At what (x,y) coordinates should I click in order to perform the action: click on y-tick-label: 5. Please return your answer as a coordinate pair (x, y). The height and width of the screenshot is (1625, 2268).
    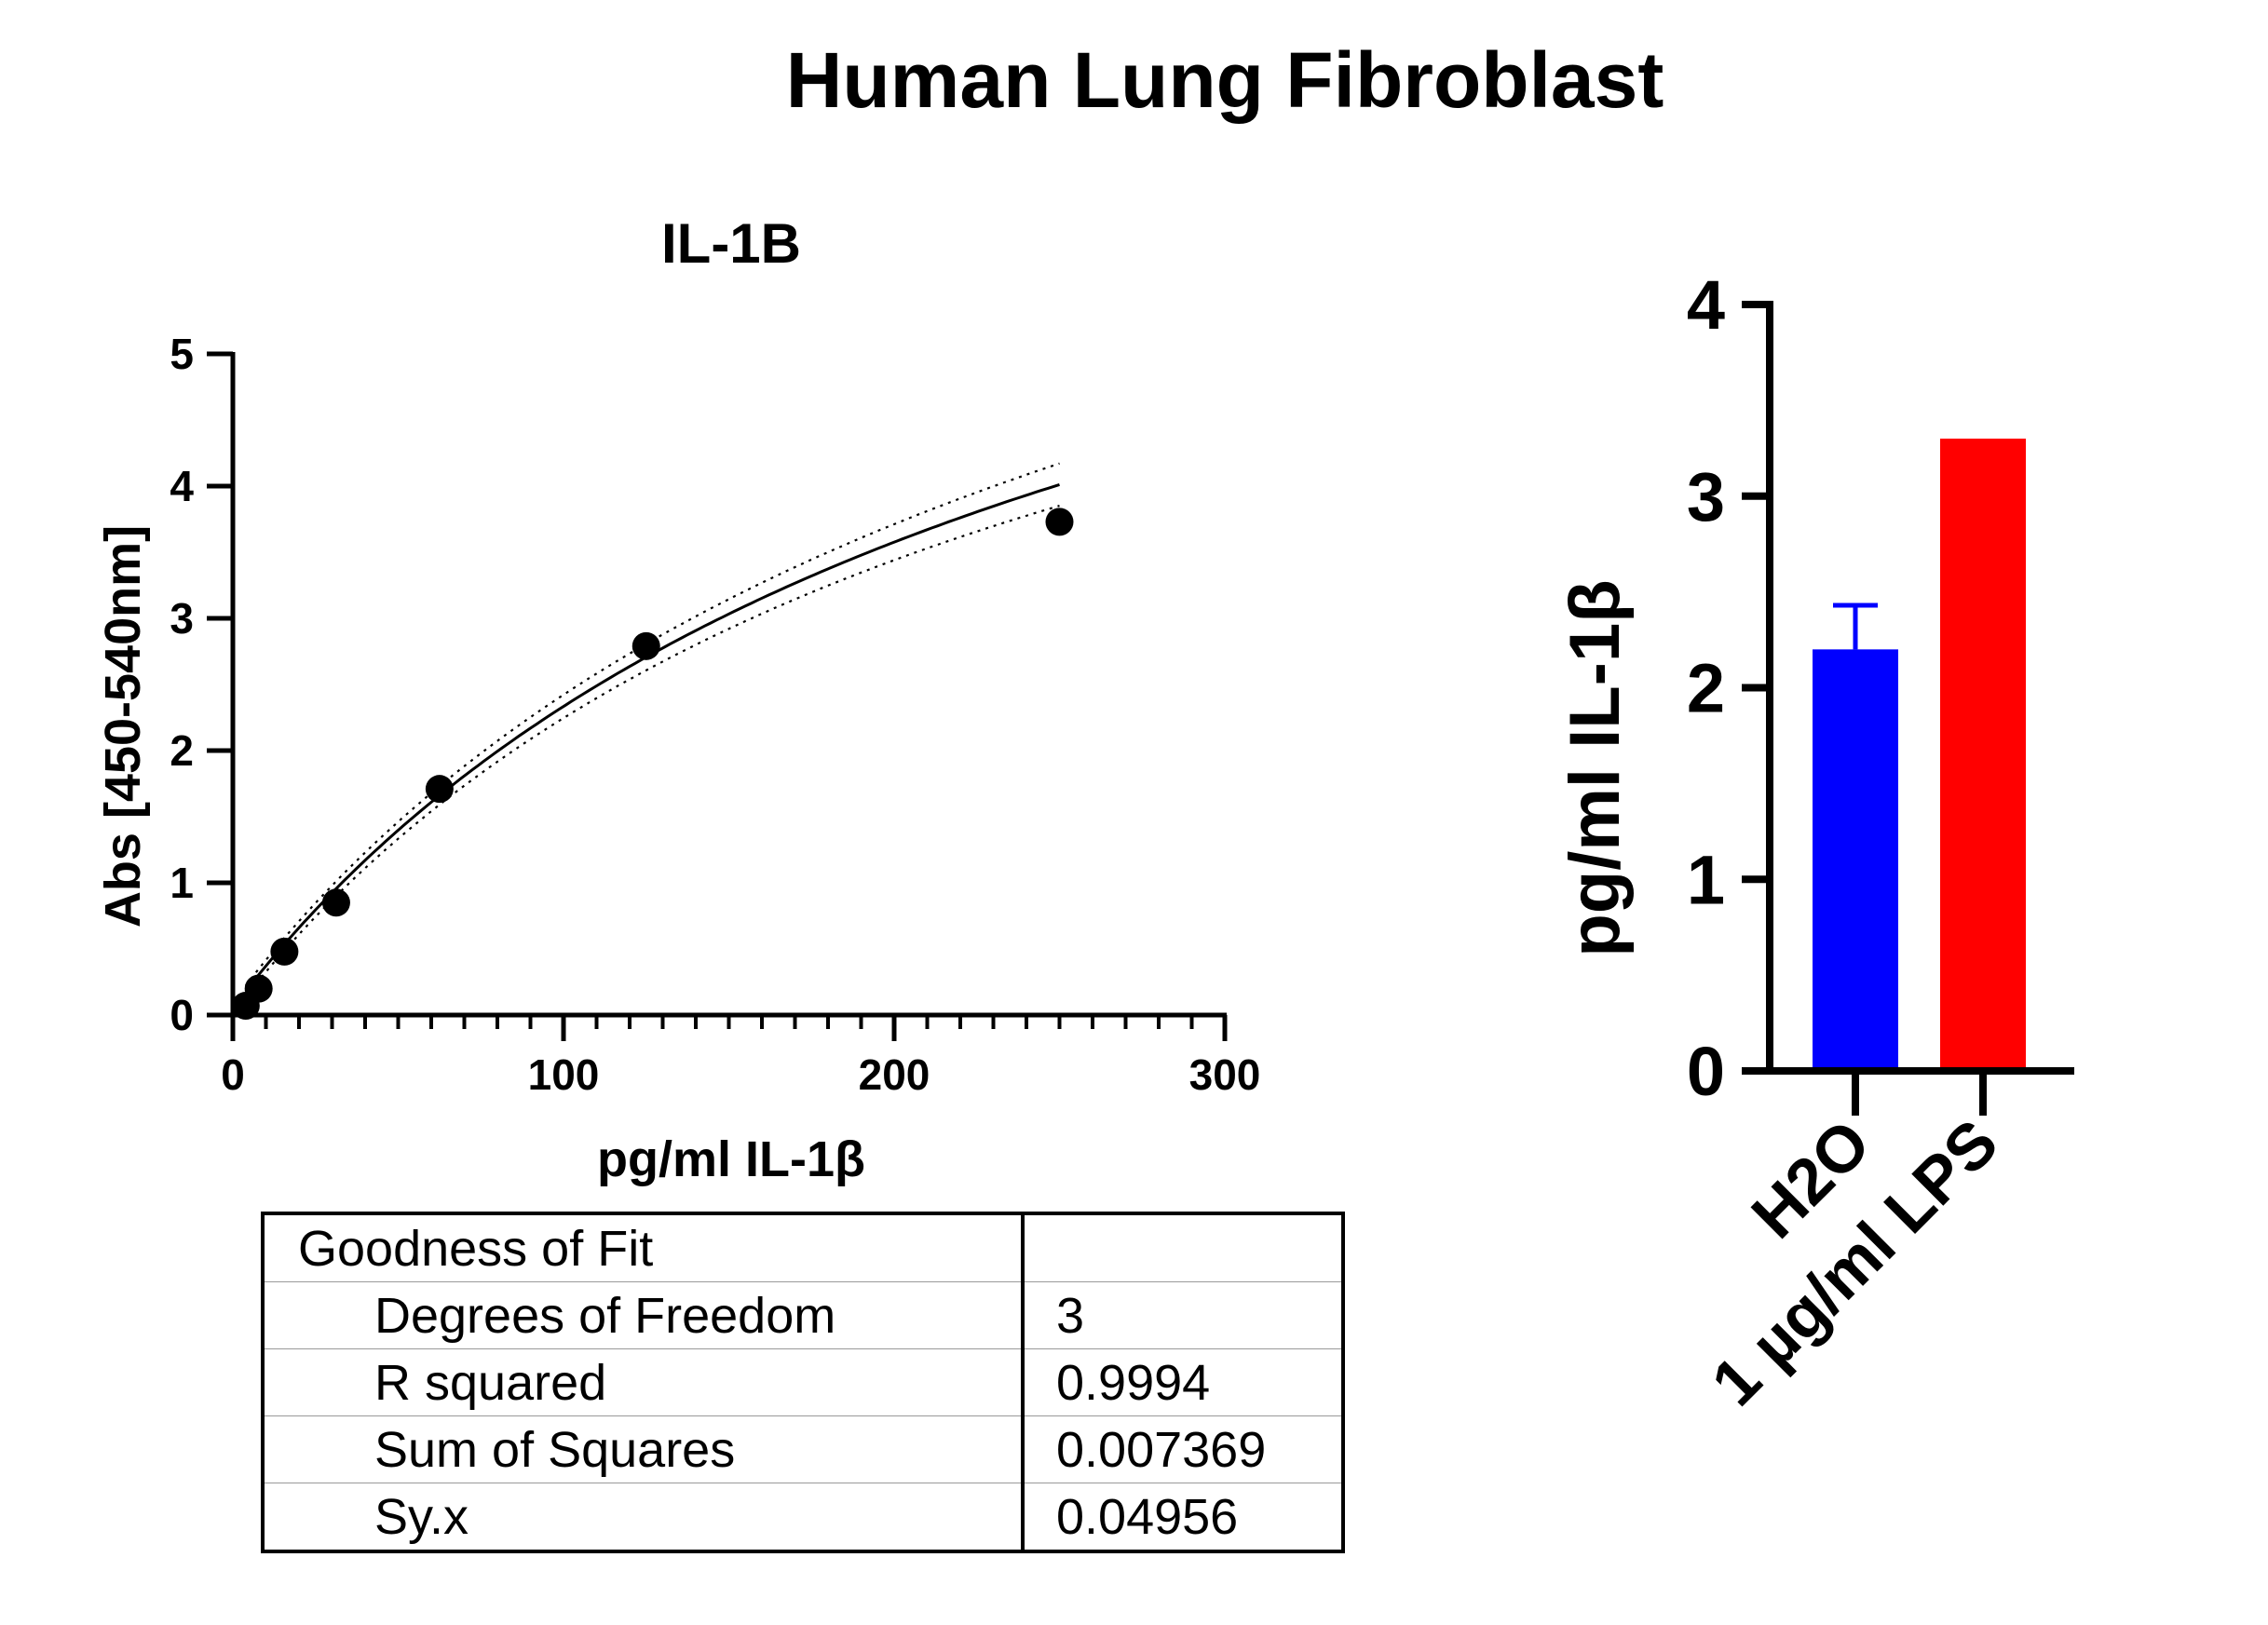
    Looking at the image, I should click on (182, 354).